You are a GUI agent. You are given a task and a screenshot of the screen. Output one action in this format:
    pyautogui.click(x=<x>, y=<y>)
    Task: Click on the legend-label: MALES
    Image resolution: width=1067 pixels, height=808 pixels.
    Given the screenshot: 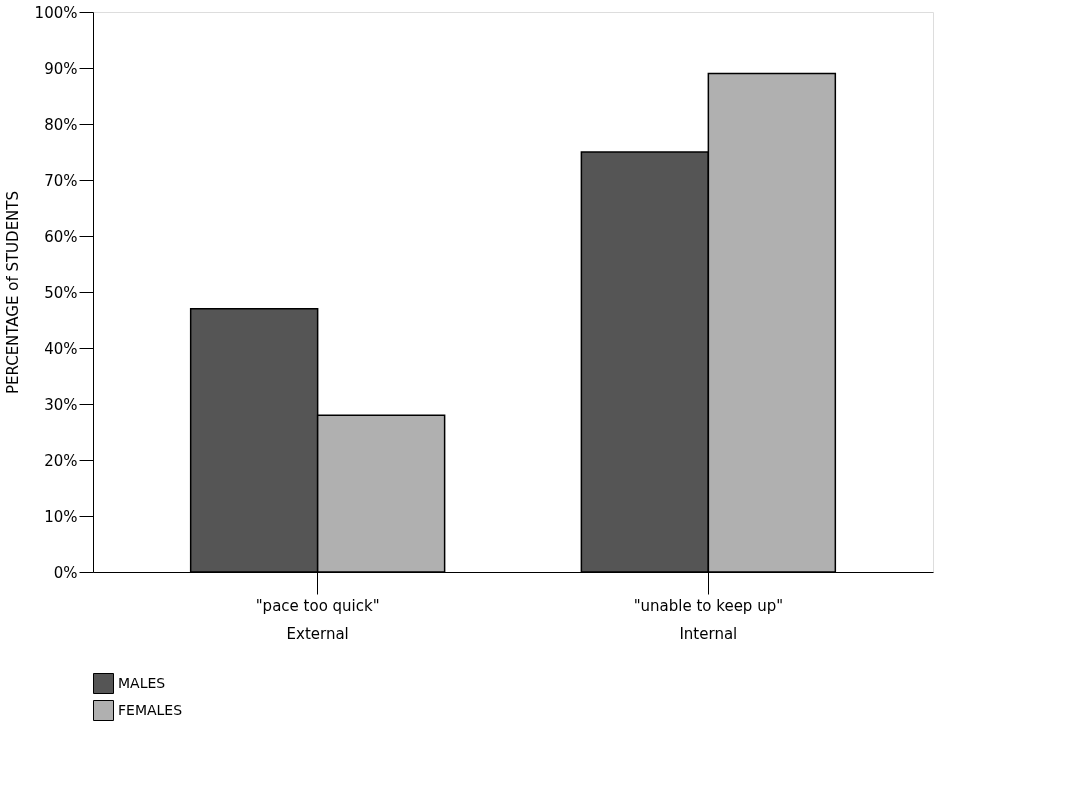 What is the action you would take?
    pyautogui.click(x=142, y=682)
    